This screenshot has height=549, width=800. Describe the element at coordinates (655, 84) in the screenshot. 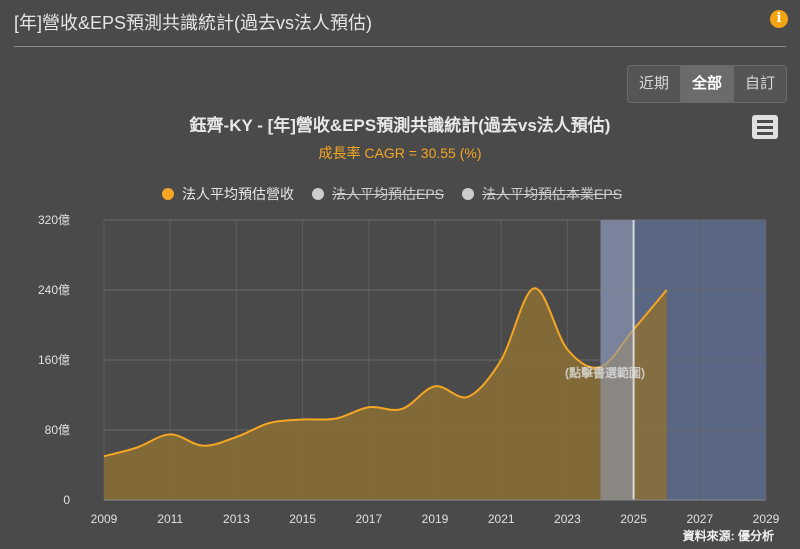

I see `range-recent-button: 近期` at that location.